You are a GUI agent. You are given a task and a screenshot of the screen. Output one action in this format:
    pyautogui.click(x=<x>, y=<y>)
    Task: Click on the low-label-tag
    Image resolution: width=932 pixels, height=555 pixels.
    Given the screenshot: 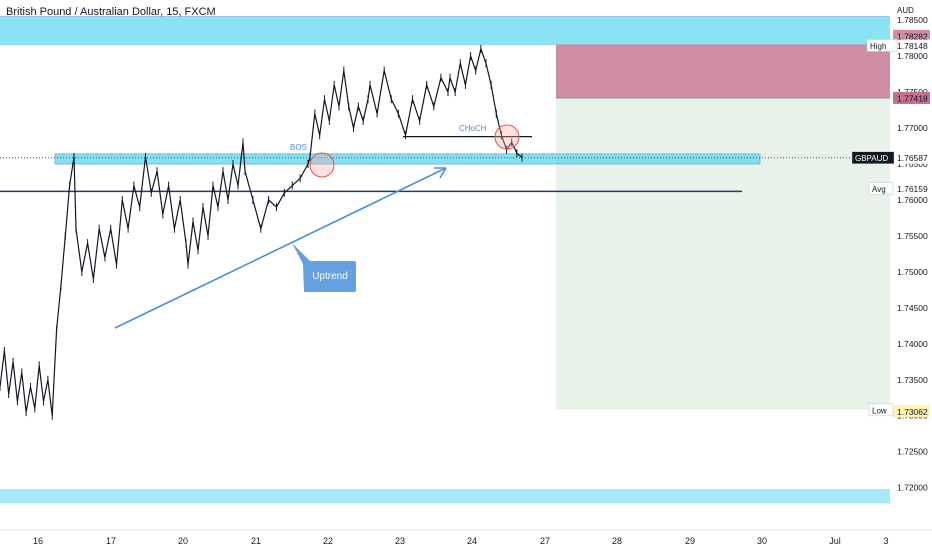 What is the action you would take?
    pyautogui.click(x=881, y=410)
    